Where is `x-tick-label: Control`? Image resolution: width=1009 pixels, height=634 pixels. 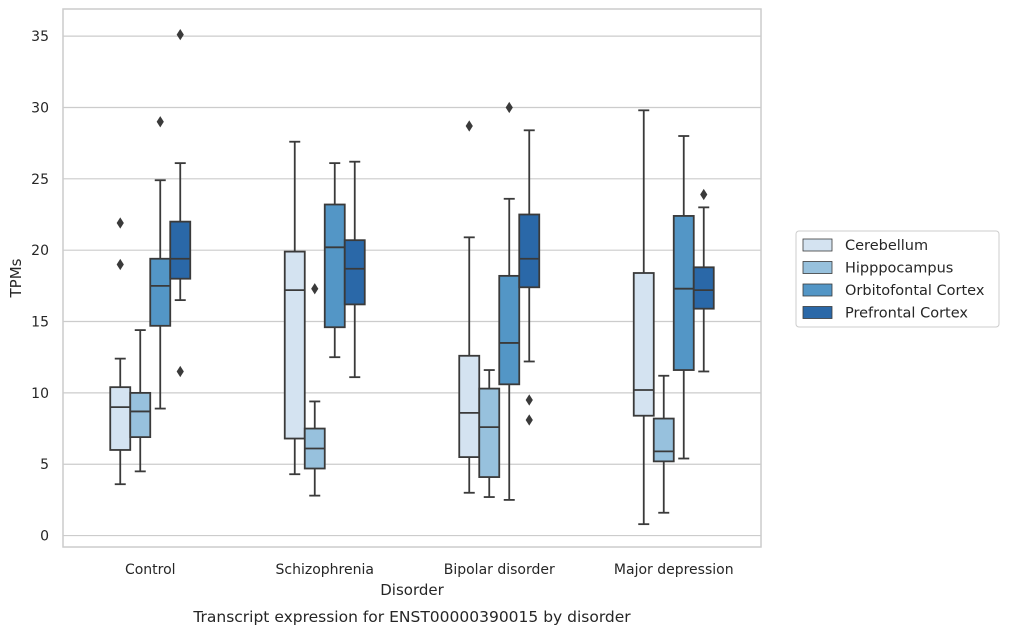 x-tick-label: Control is located at coordinates (150, 570).